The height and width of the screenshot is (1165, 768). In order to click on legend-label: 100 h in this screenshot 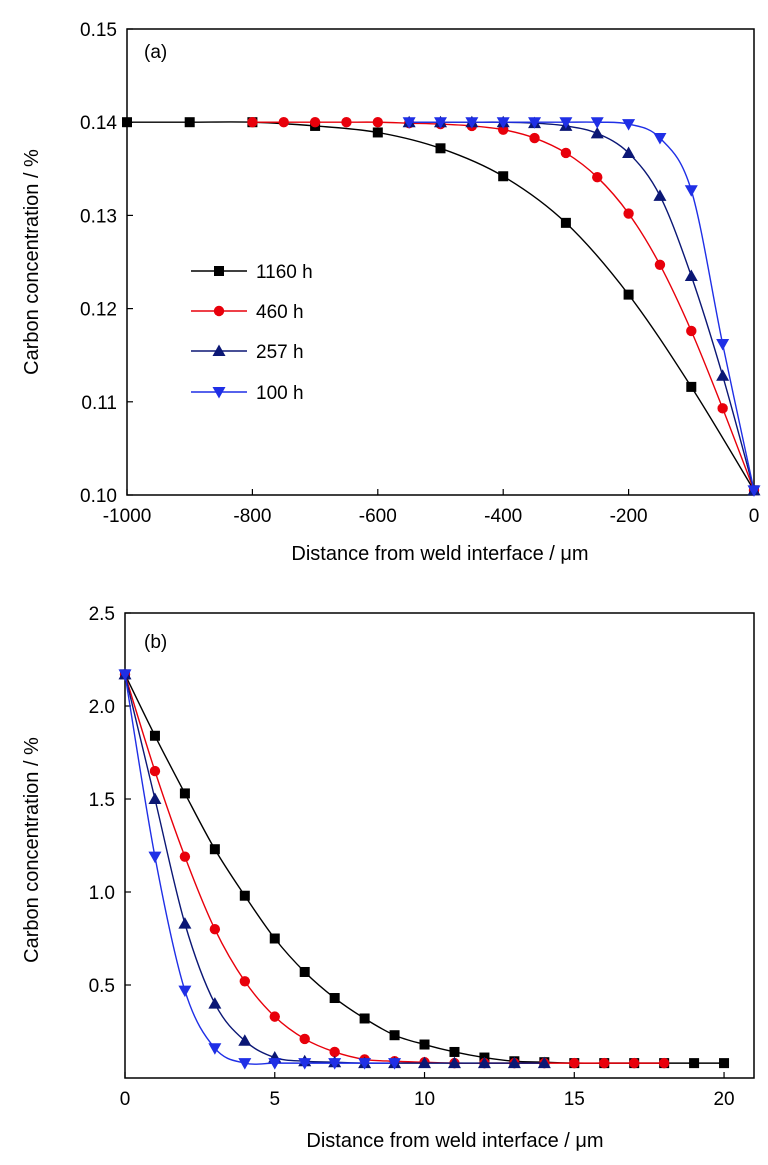, I will do `click(280, 393)`.